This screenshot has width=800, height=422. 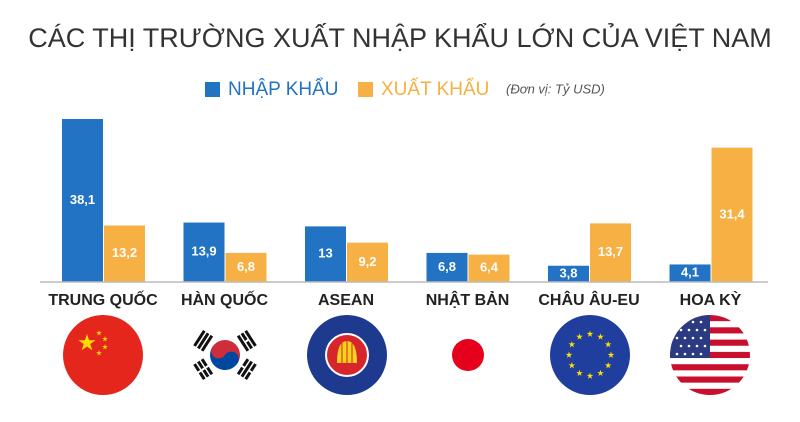 What do you see at coordinates (710, 355) in the screenshot?
I see `flag-usa` at bounding box center [710, 355].